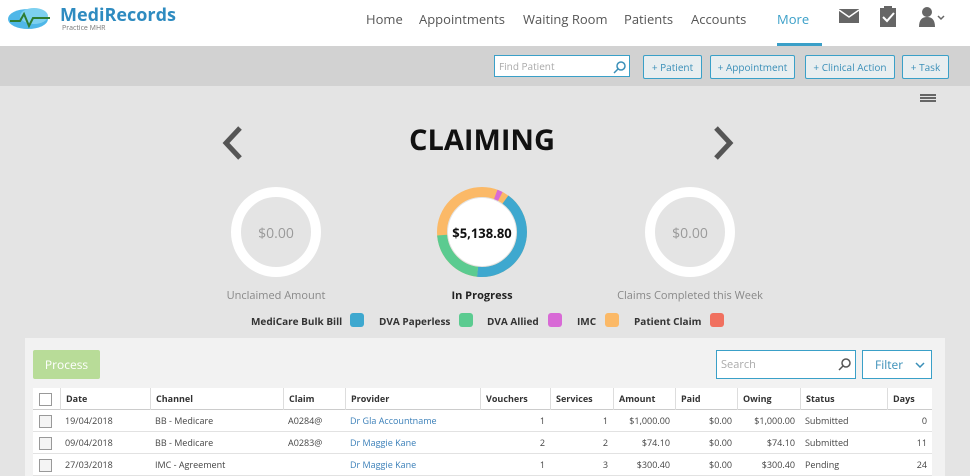  I want to click on column-header: Owing, so click(768, 399).